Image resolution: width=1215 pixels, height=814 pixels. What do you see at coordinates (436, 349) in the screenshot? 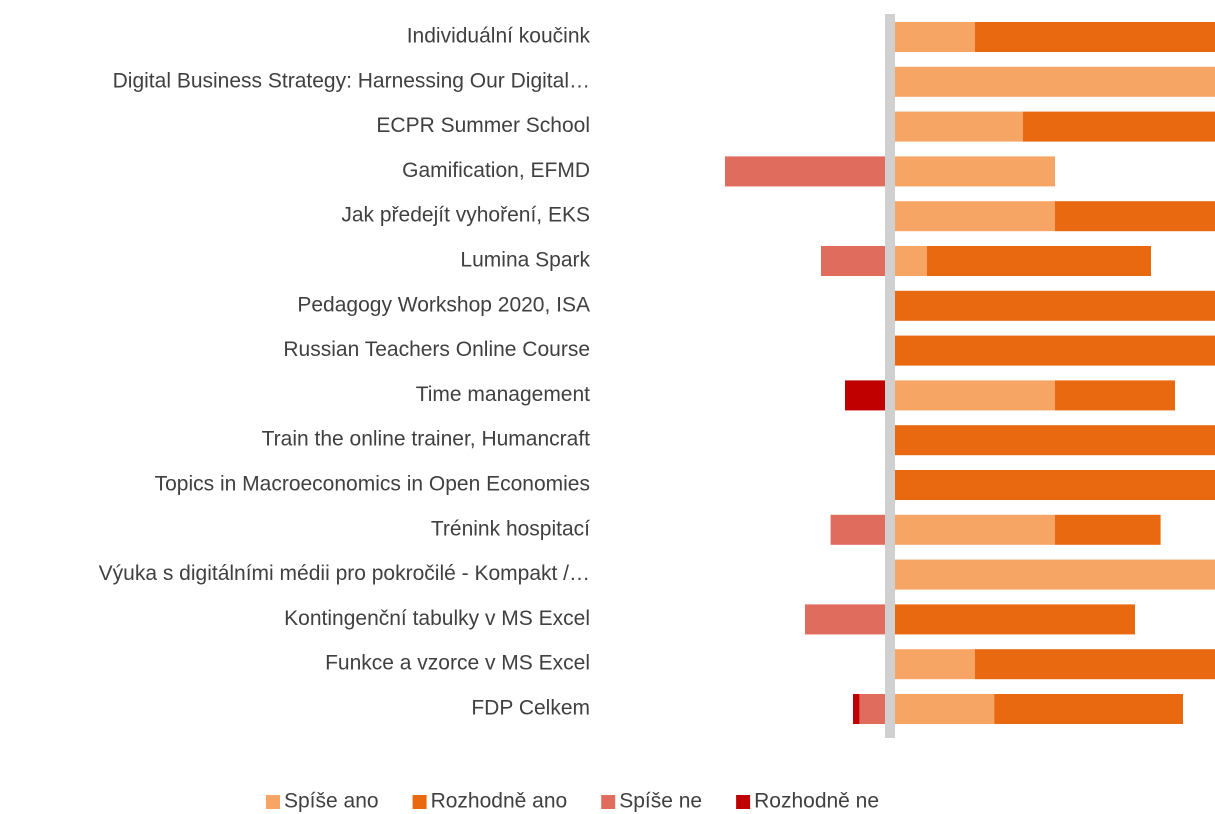
I see `y-tick-label: Russian Teachers Online Course` at bounding box center [436, 349].